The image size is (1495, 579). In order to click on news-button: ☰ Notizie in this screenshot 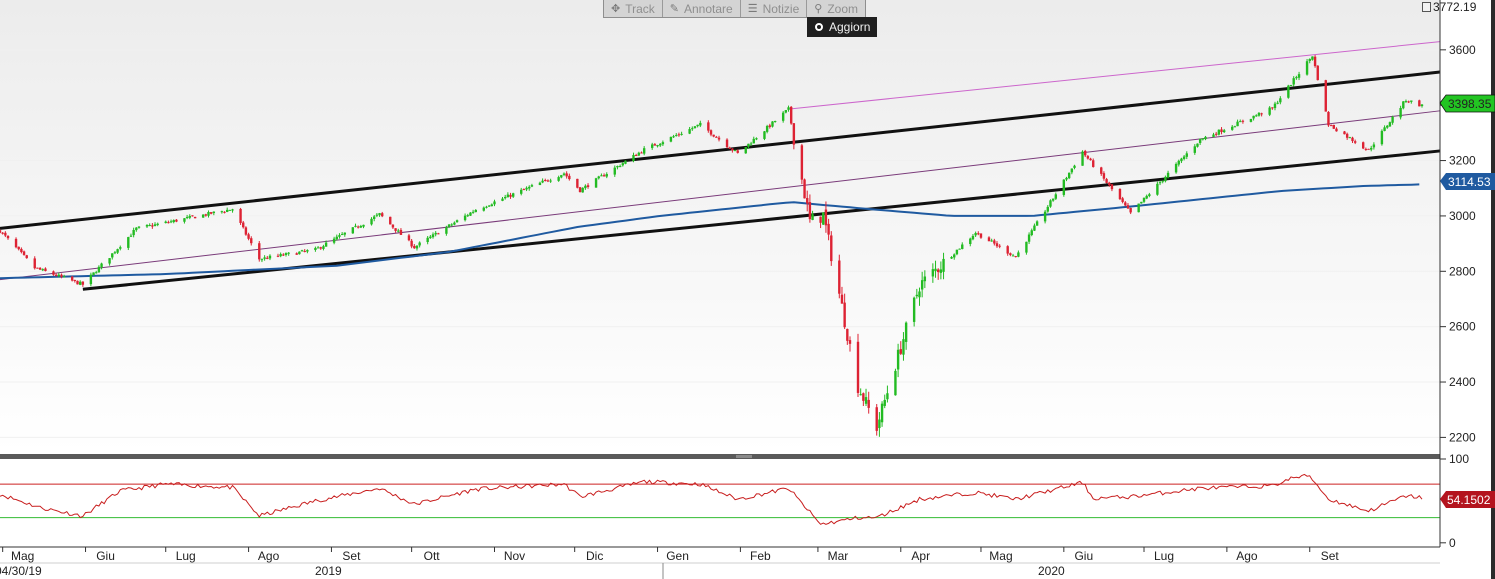, I will do `click(774, 8)`.